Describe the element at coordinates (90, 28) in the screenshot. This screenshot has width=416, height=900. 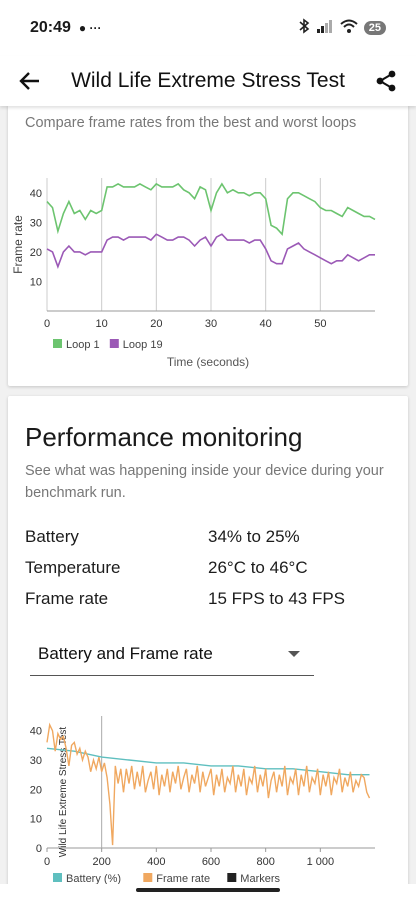
I see `notification-icons: ● ···` at that location.